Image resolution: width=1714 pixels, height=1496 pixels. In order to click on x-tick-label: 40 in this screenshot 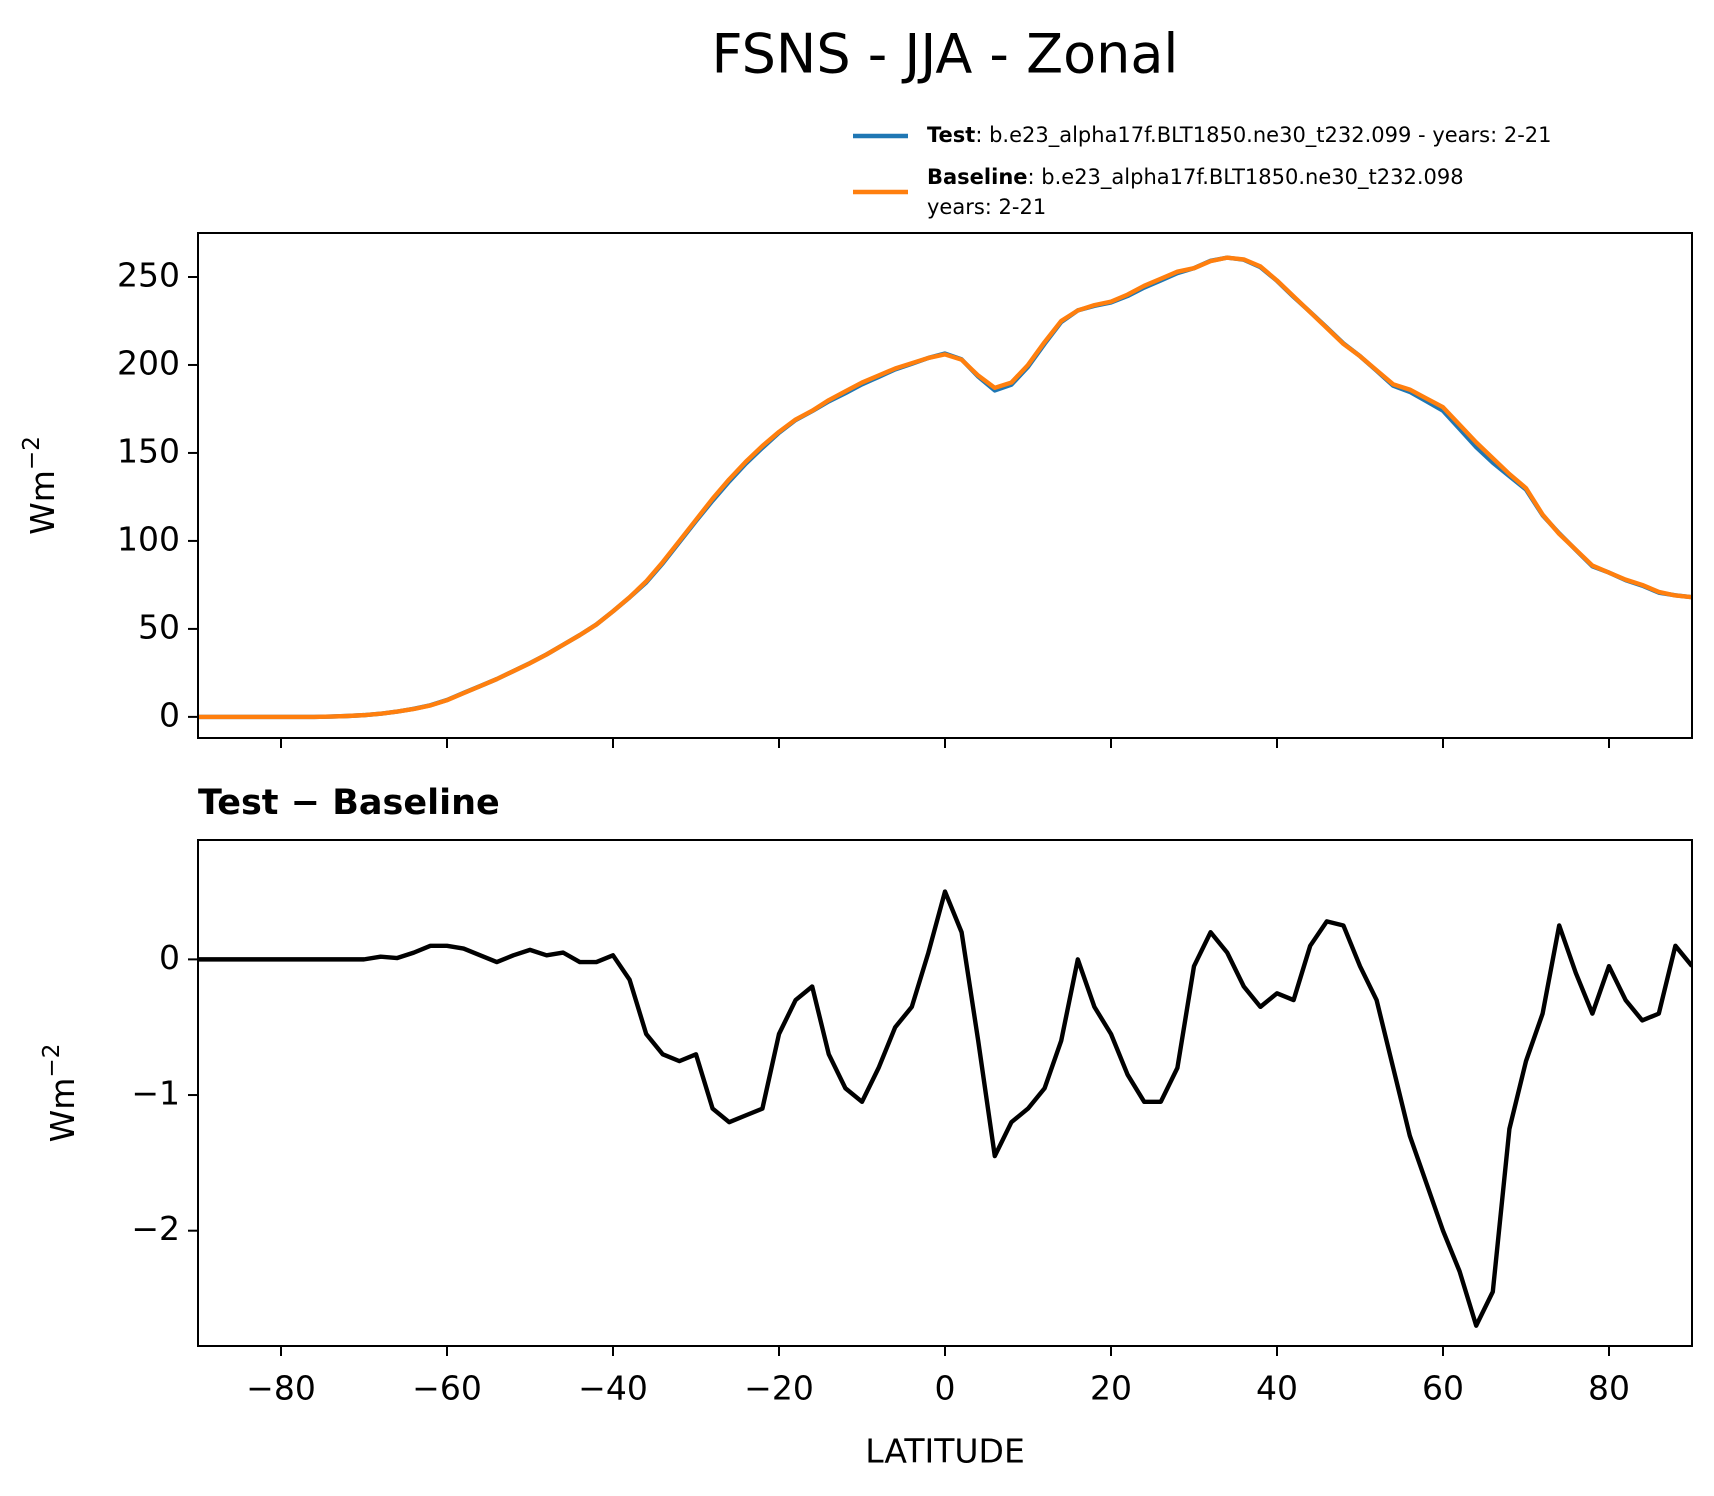, I will do `click(1277, 1388)`.